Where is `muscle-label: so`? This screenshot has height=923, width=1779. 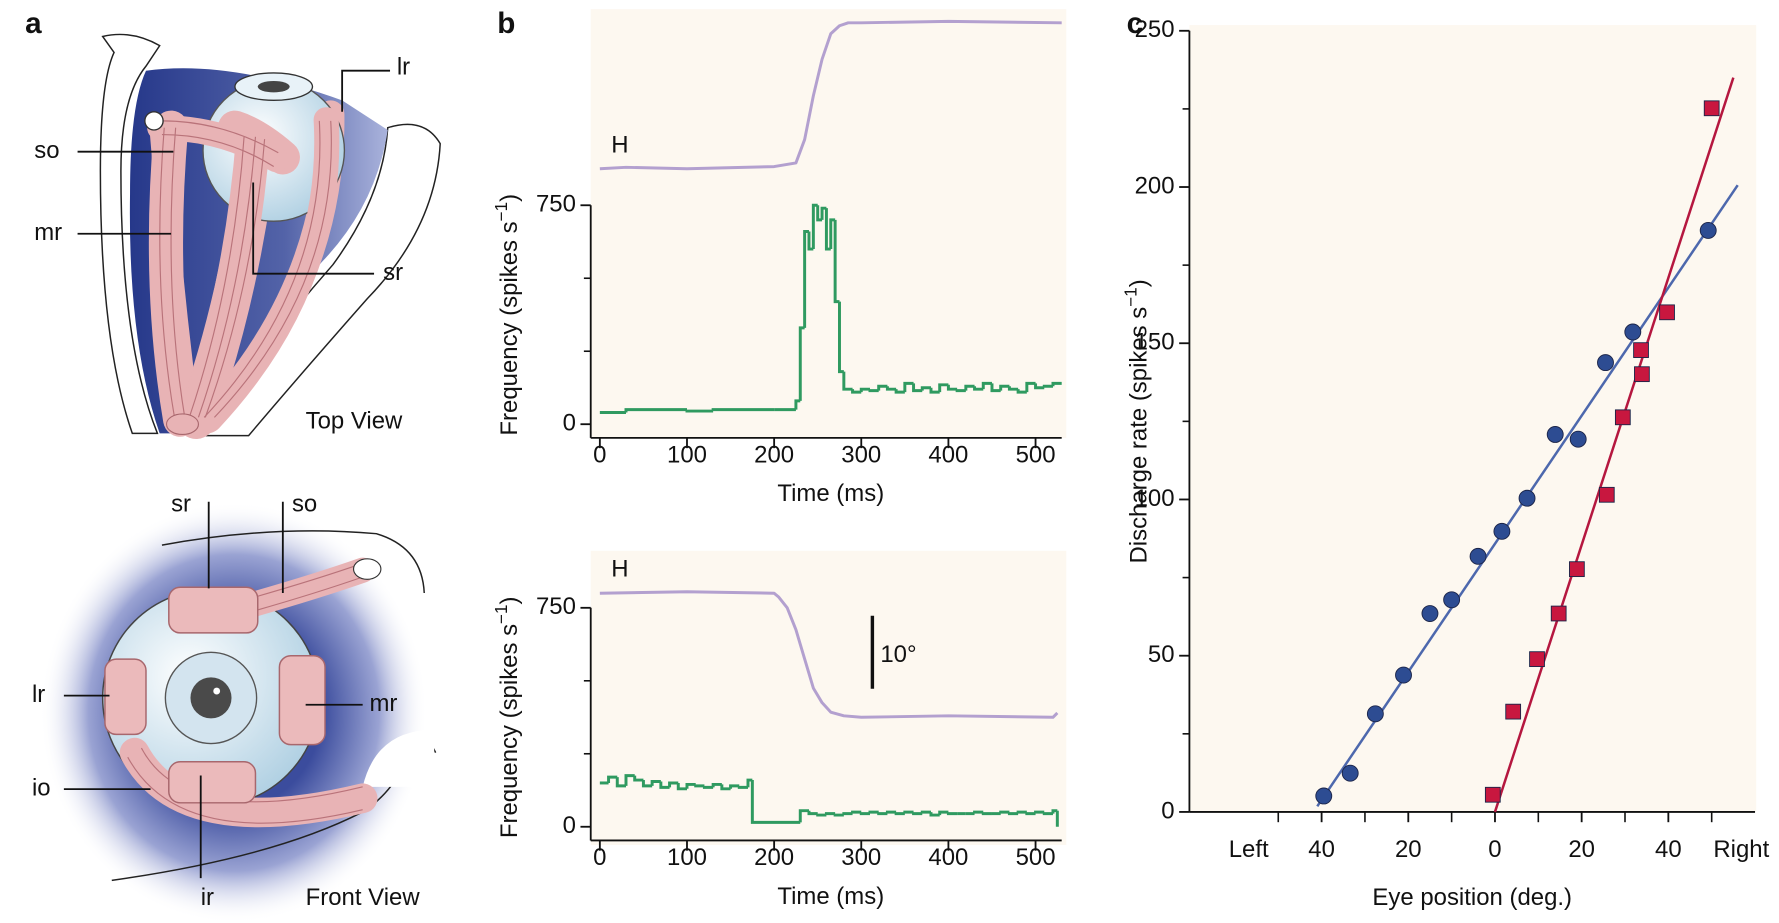 muscle-label: so is located at coordinates (46, 150).